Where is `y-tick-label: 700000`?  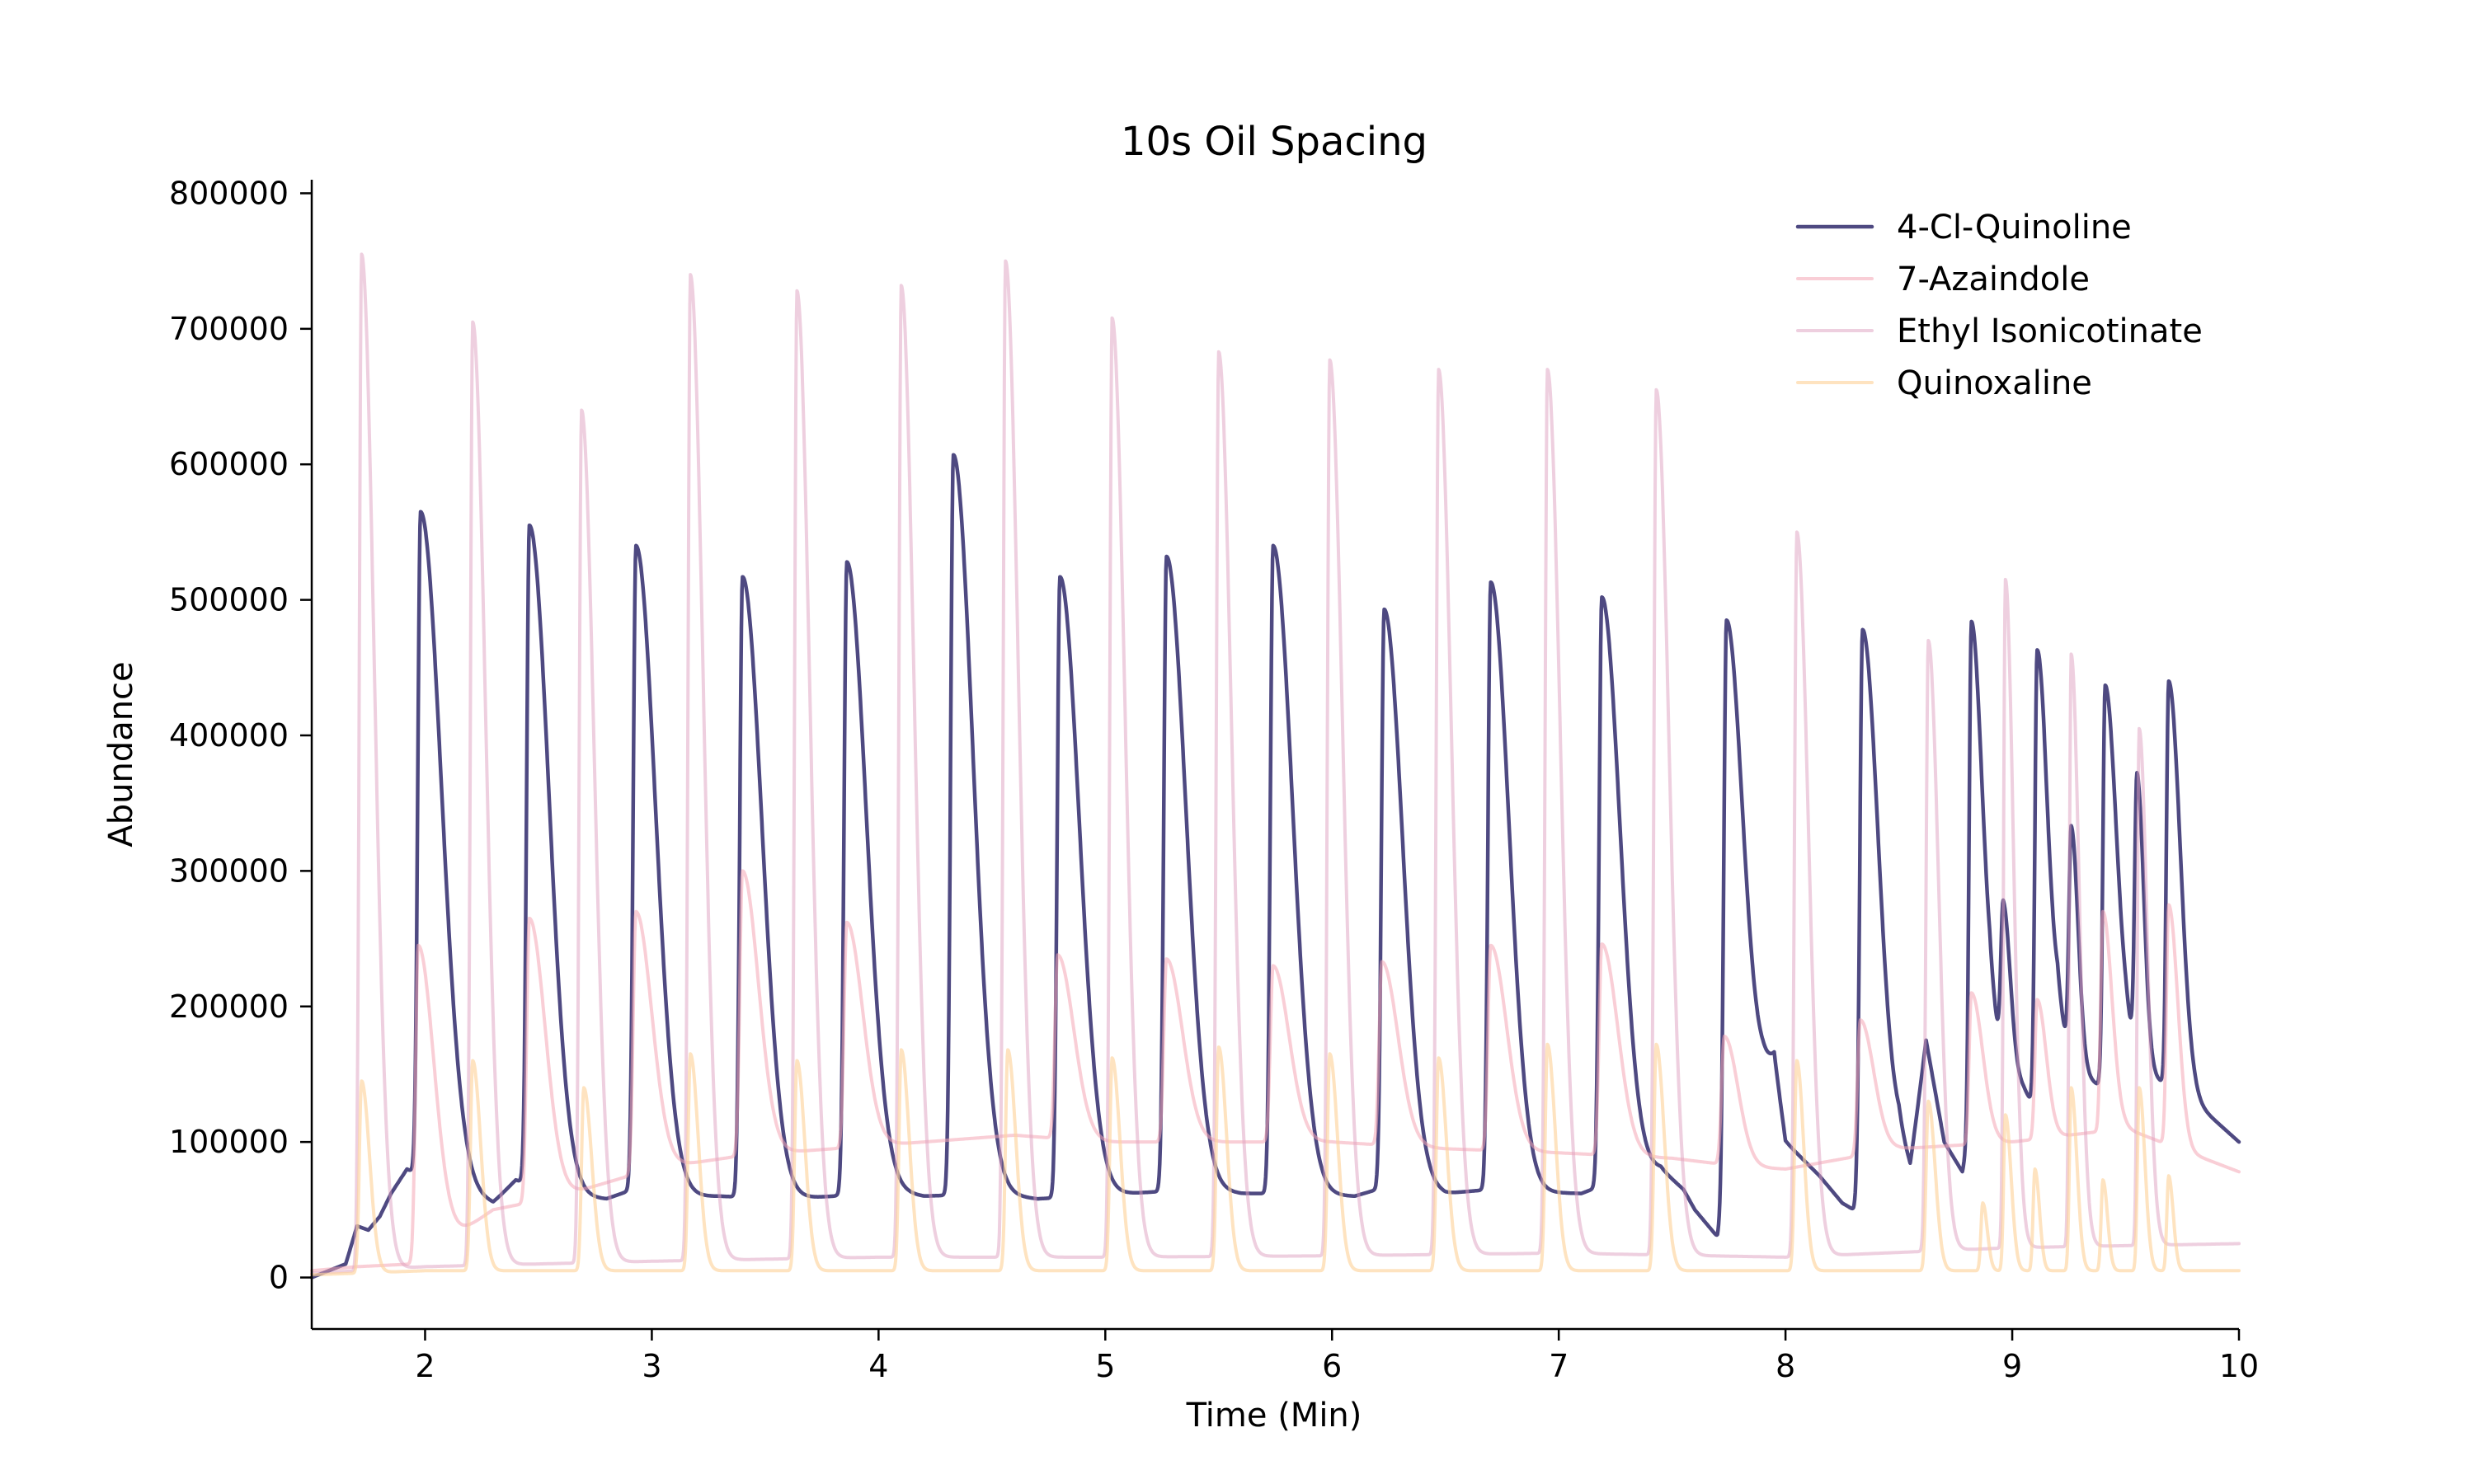
y-tick-label: 700000 is located at coordinates (229, 329).